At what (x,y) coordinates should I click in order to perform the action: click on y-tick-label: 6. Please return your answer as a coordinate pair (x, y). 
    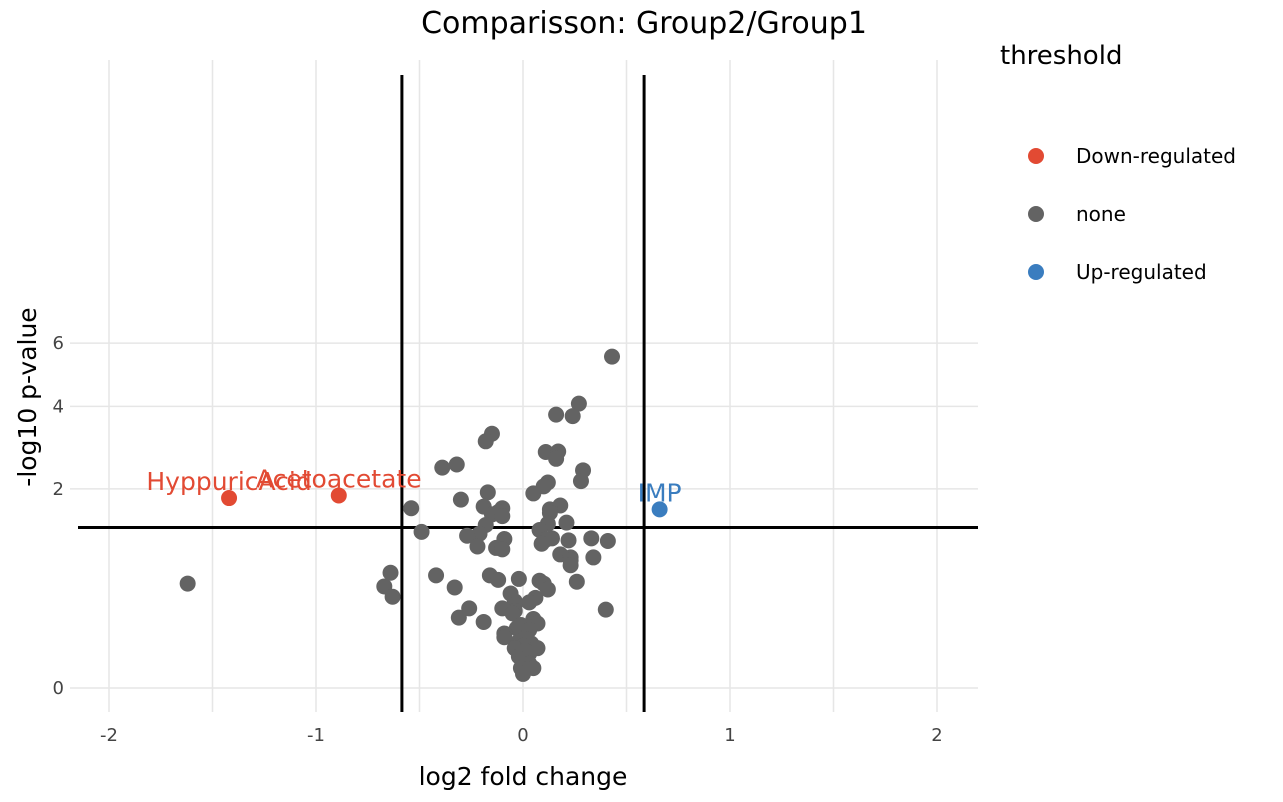
    Looking at the image, I should click on (58, 343).